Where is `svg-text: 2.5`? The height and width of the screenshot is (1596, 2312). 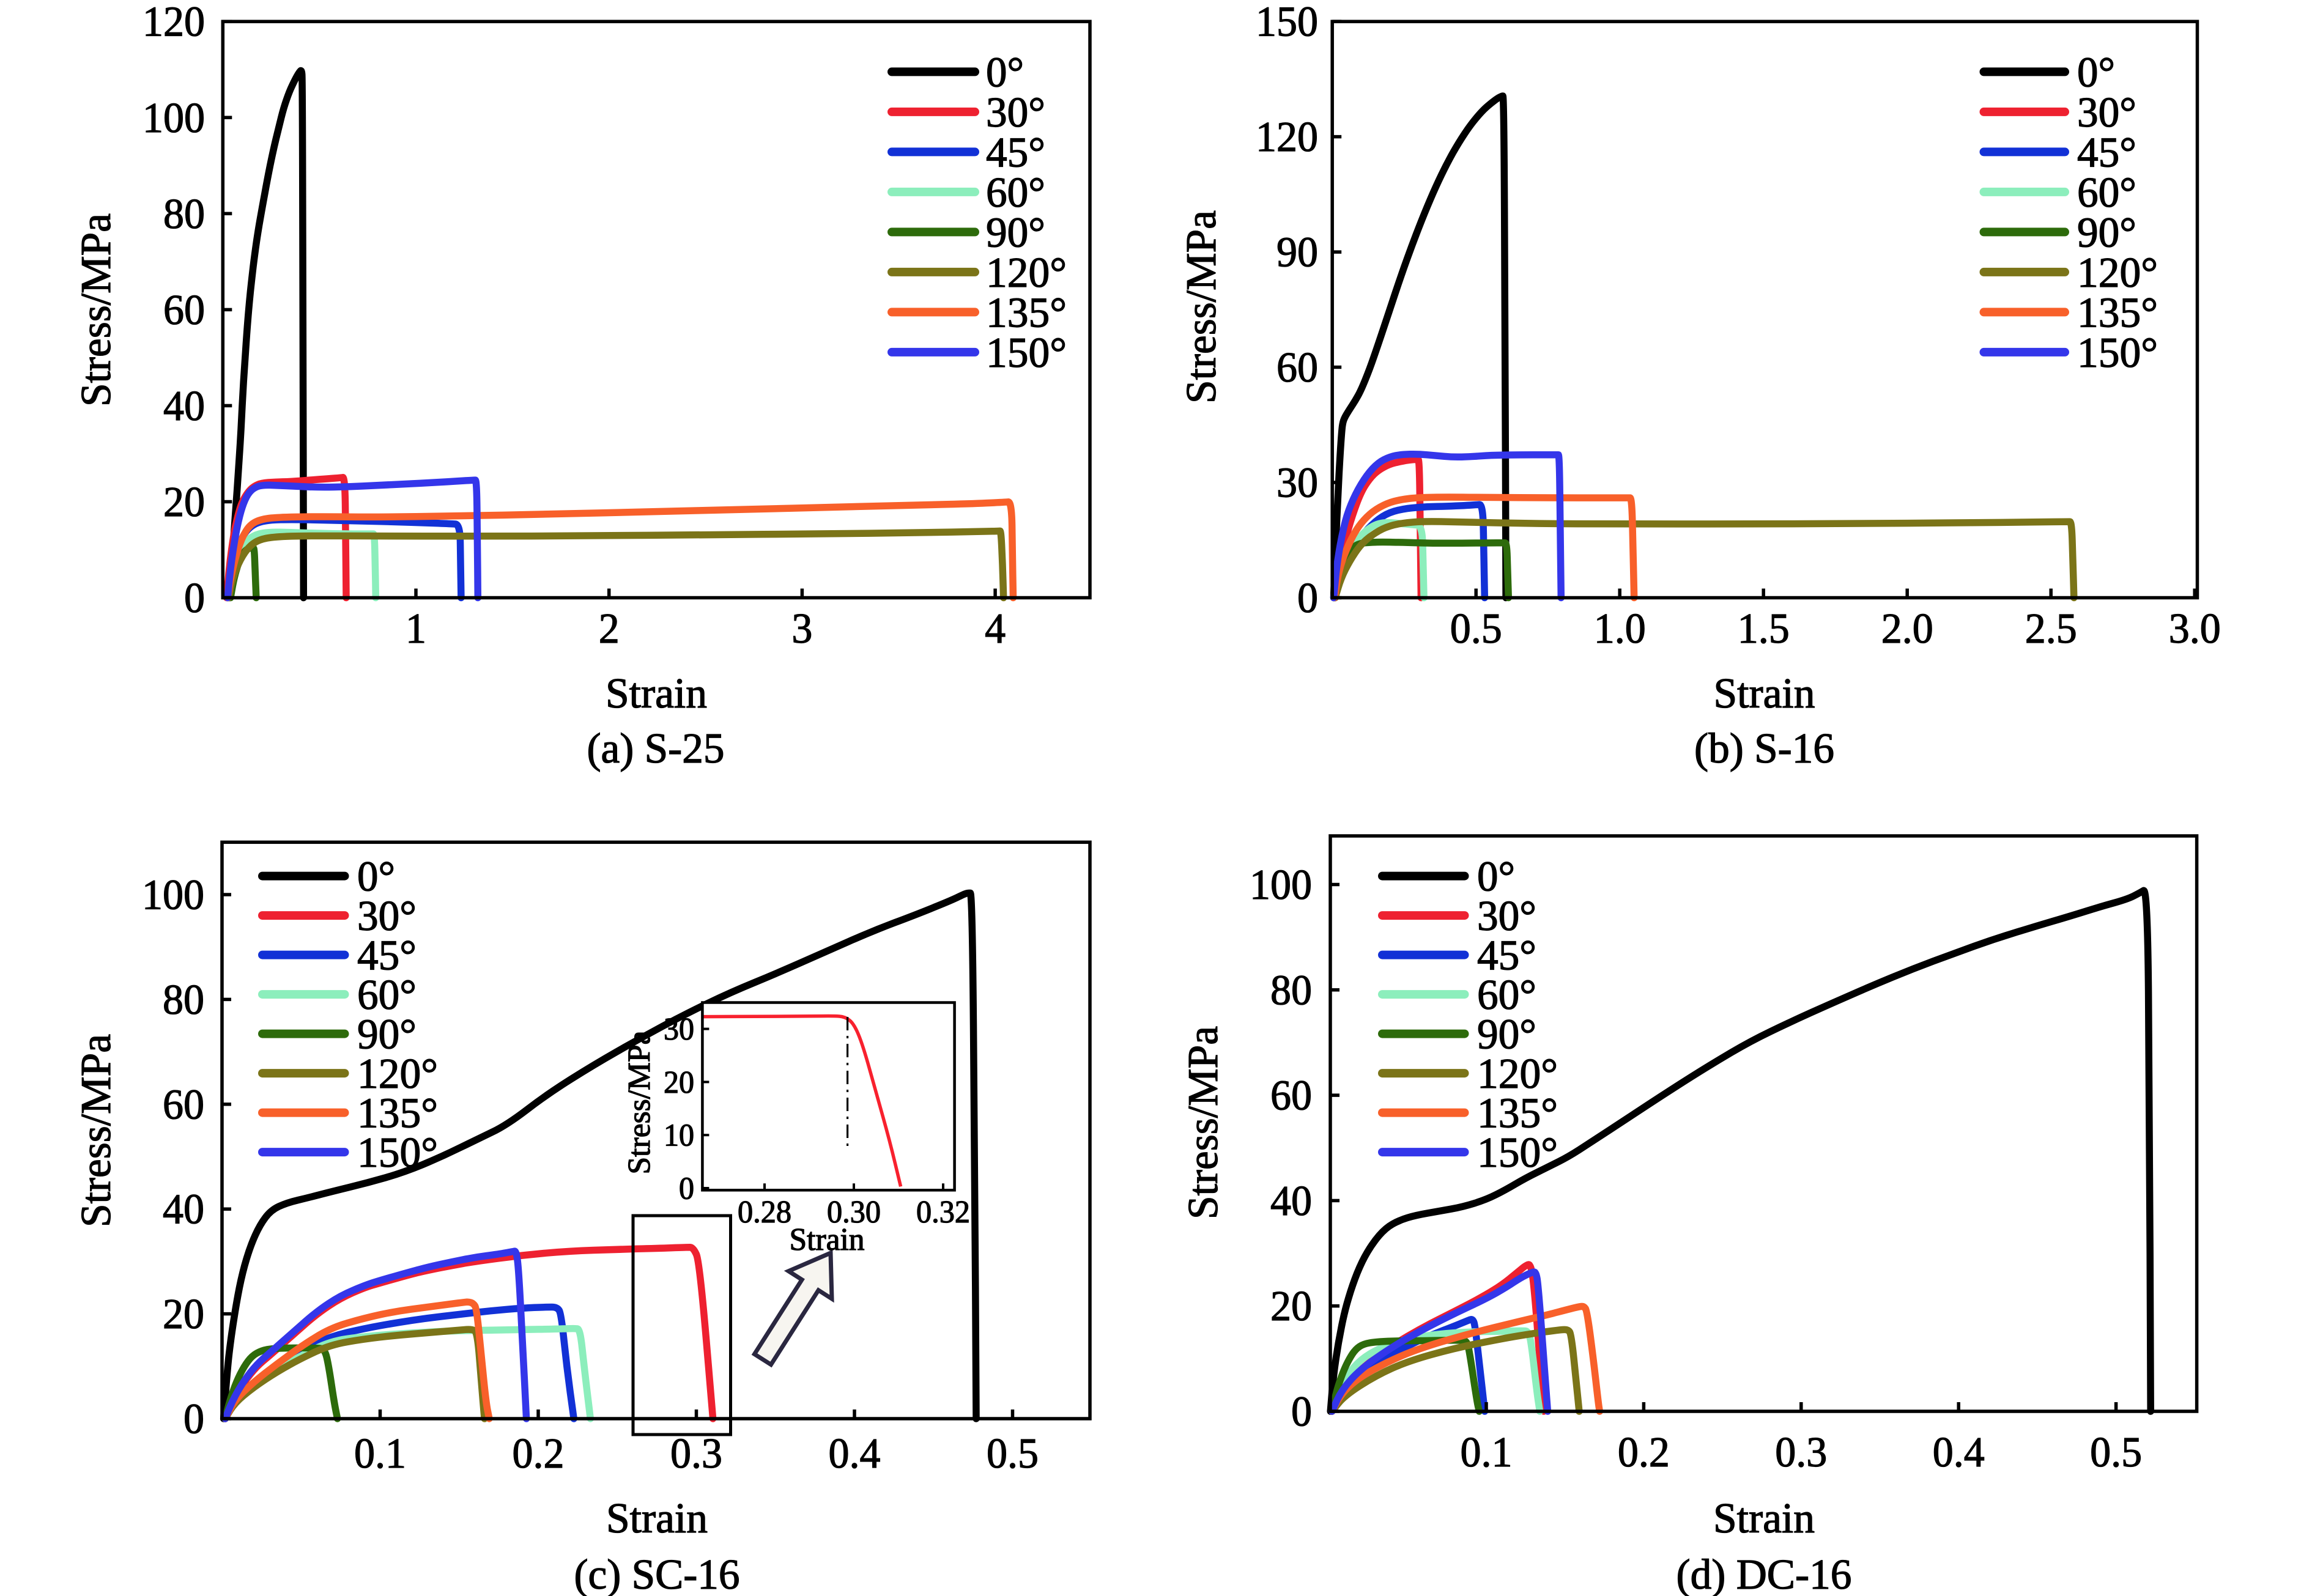
svg-text: 2.5 is located at coordinates (2051, 628).